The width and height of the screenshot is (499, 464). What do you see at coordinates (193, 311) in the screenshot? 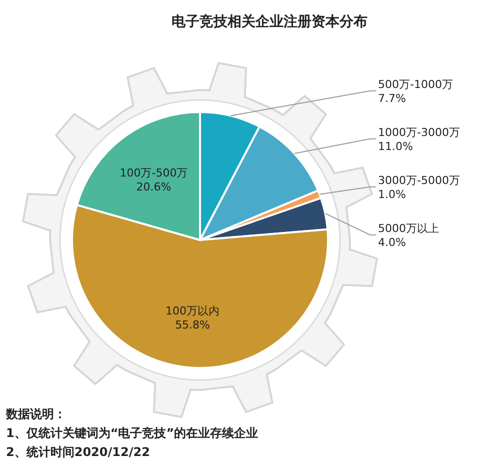
I see `slice-label: 100万以内` at bounding box center [193, 311].